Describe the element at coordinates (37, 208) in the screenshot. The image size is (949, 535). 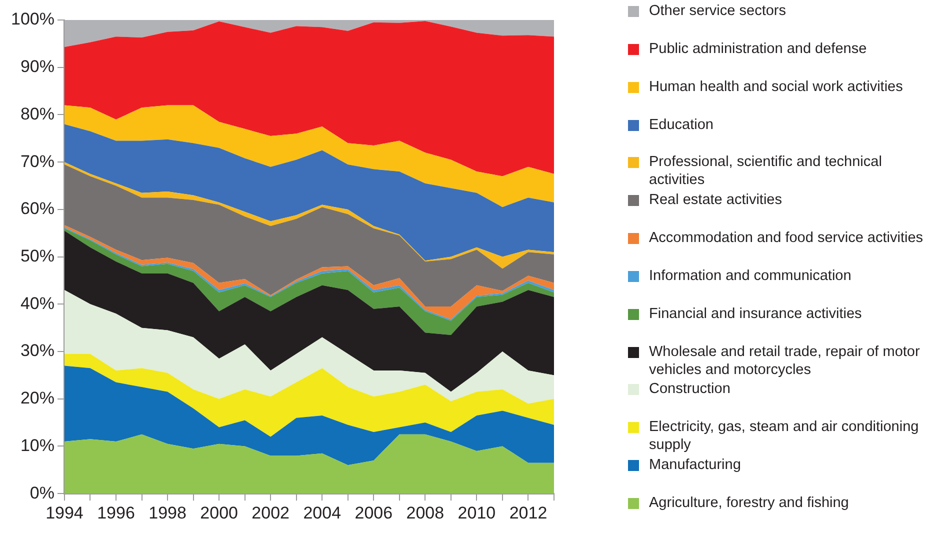
I see `y-tick-label: 60%` at that location.